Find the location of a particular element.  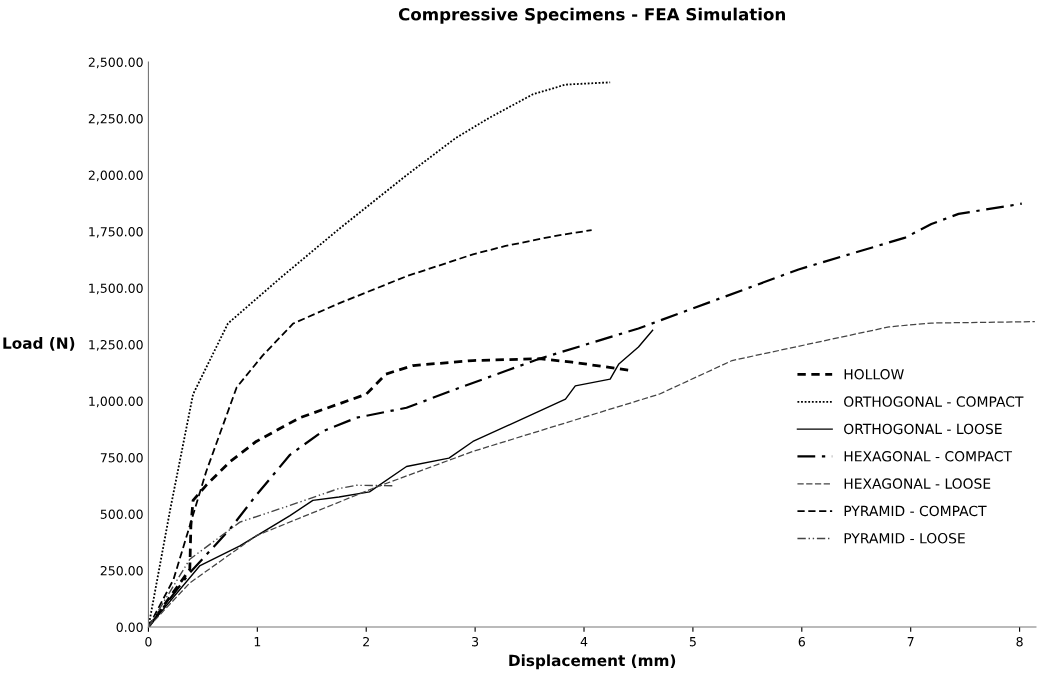

y-tick-label: 2,500.00 is located at coordinates (115, 63).